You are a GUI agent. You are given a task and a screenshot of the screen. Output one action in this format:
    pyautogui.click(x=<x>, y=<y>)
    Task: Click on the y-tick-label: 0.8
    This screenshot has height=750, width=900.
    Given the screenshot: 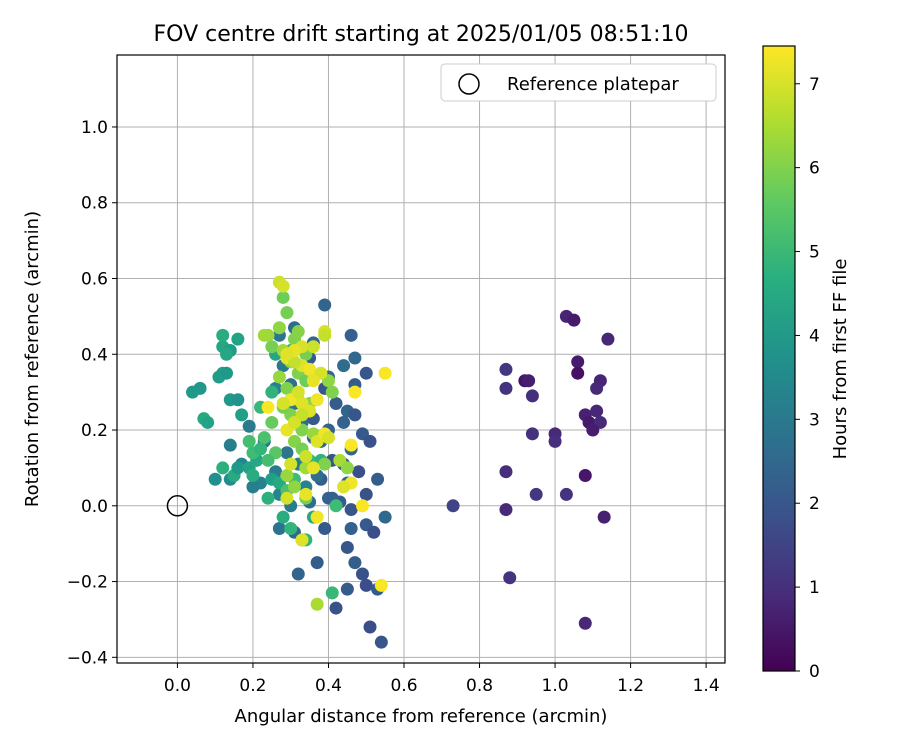 What is the action you would take?
    pyautogui.click(x=94, y=204)
    